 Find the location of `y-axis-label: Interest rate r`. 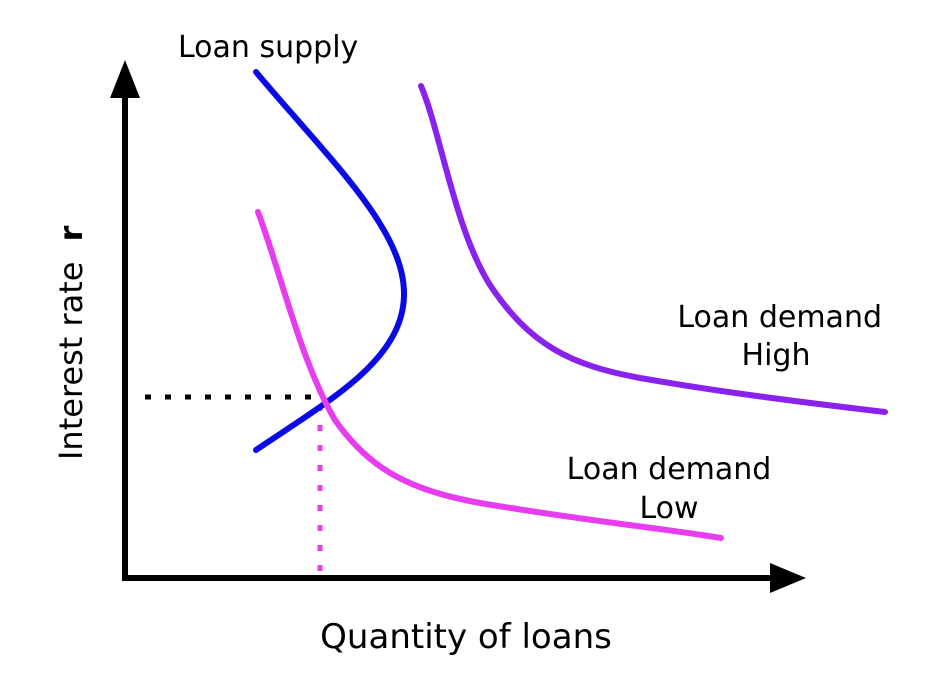

y-axis-label: Interest rate r is located at coordinates (71, 342).